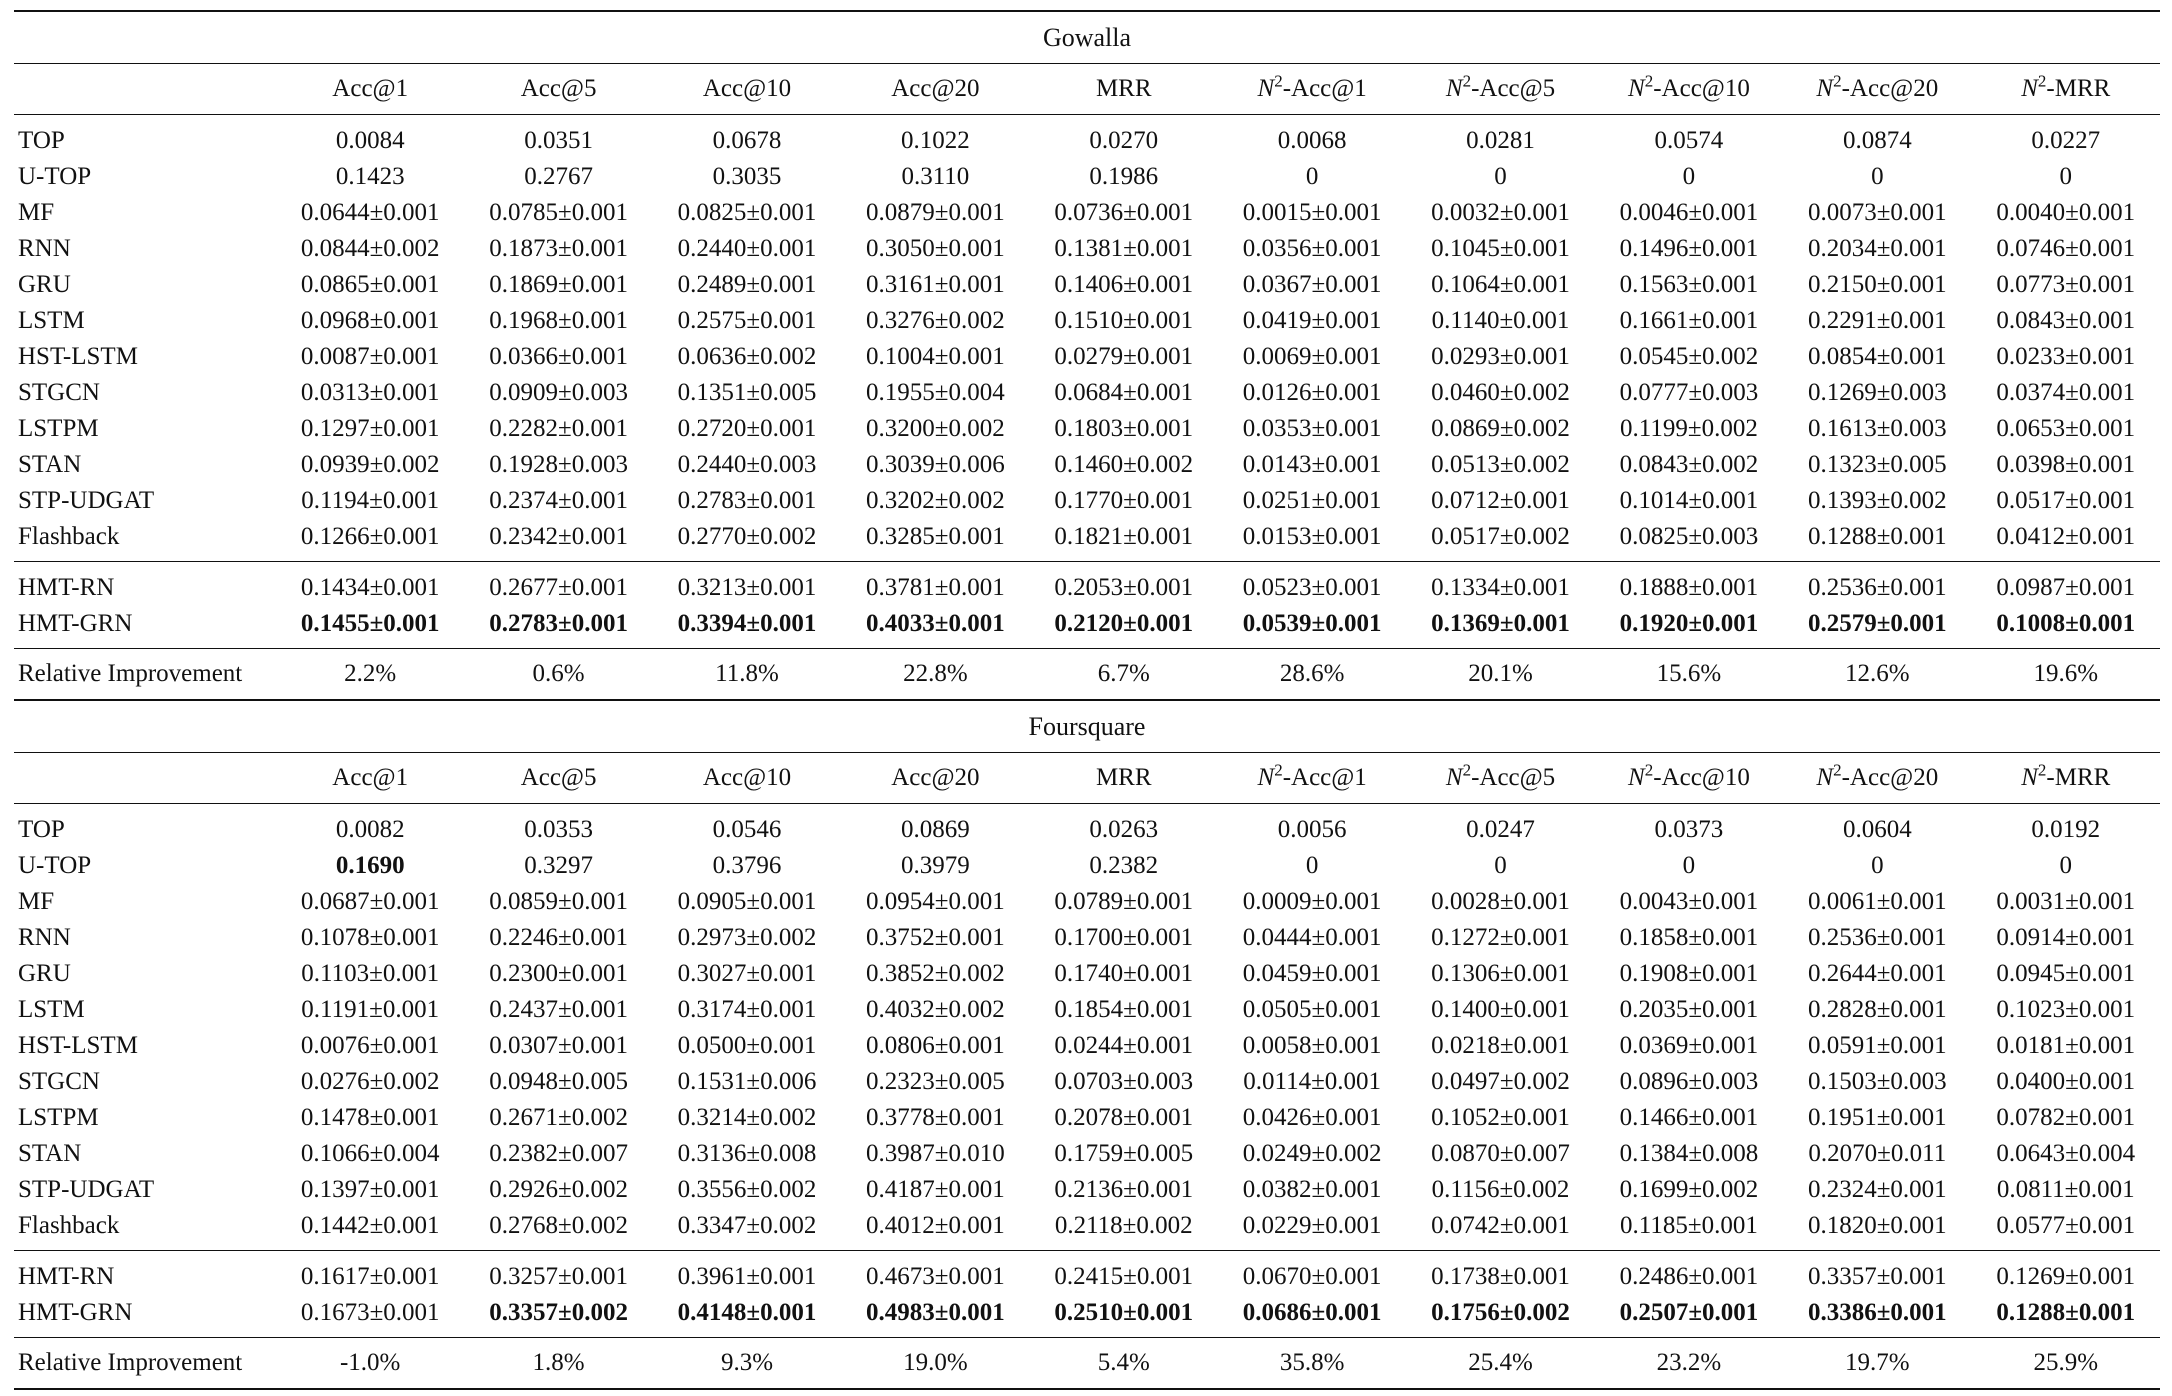  I want to click on metric-value: 0.0591±0.001, so click(1877, 1045).